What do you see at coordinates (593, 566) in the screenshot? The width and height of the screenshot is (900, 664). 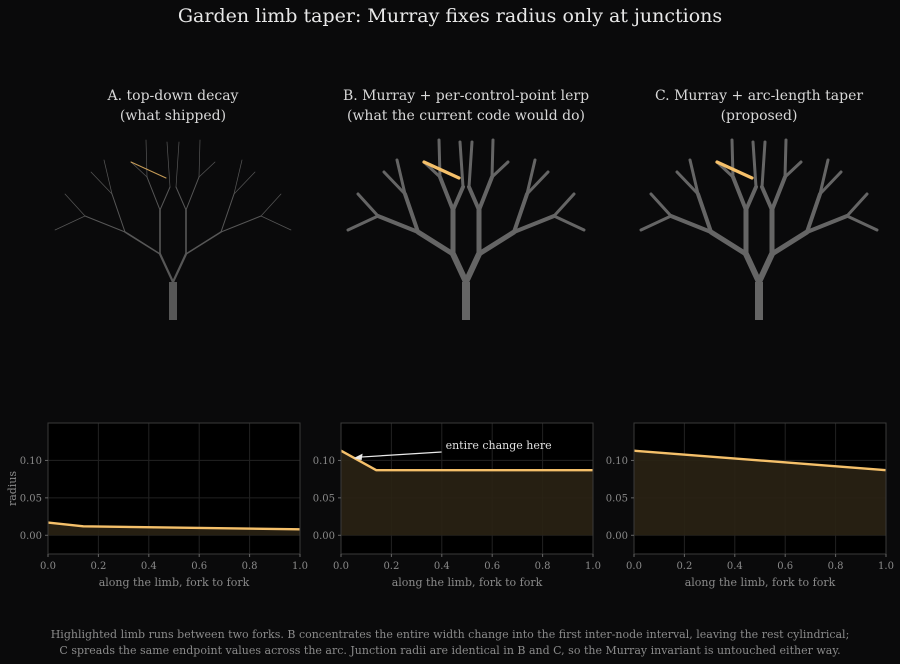 I see `x-tick-label: 1.0` at bounding box center [593, 566].